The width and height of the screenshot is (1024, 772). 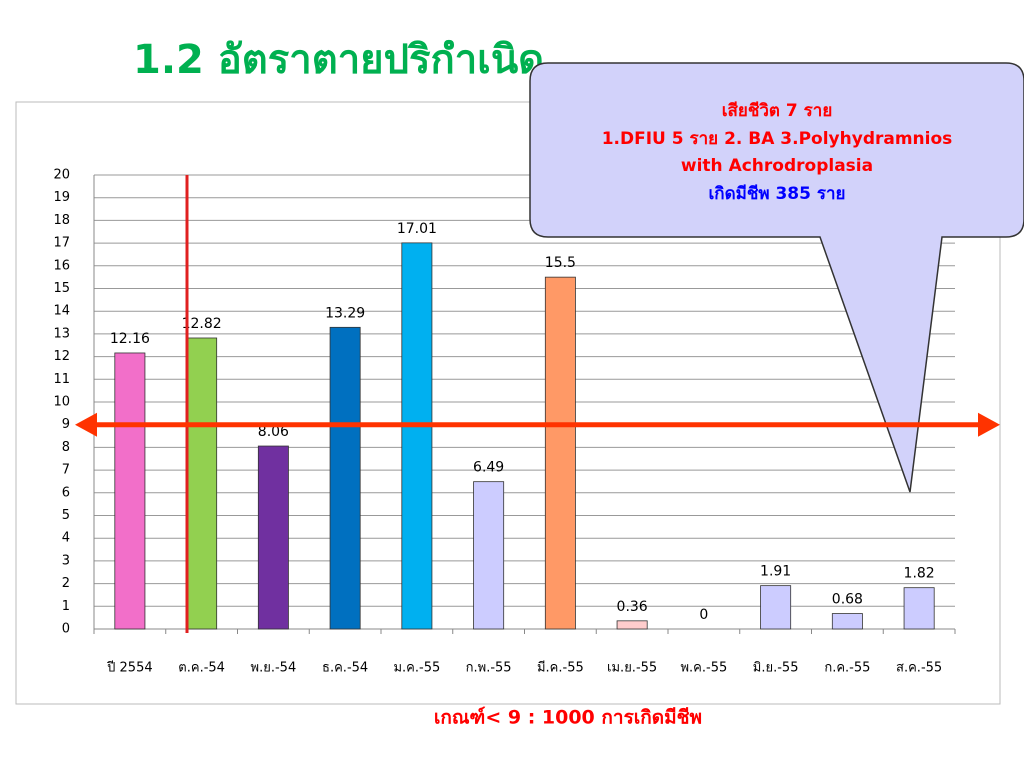 I want to click on y-tick-label: 3, so click(x=66, y=560).